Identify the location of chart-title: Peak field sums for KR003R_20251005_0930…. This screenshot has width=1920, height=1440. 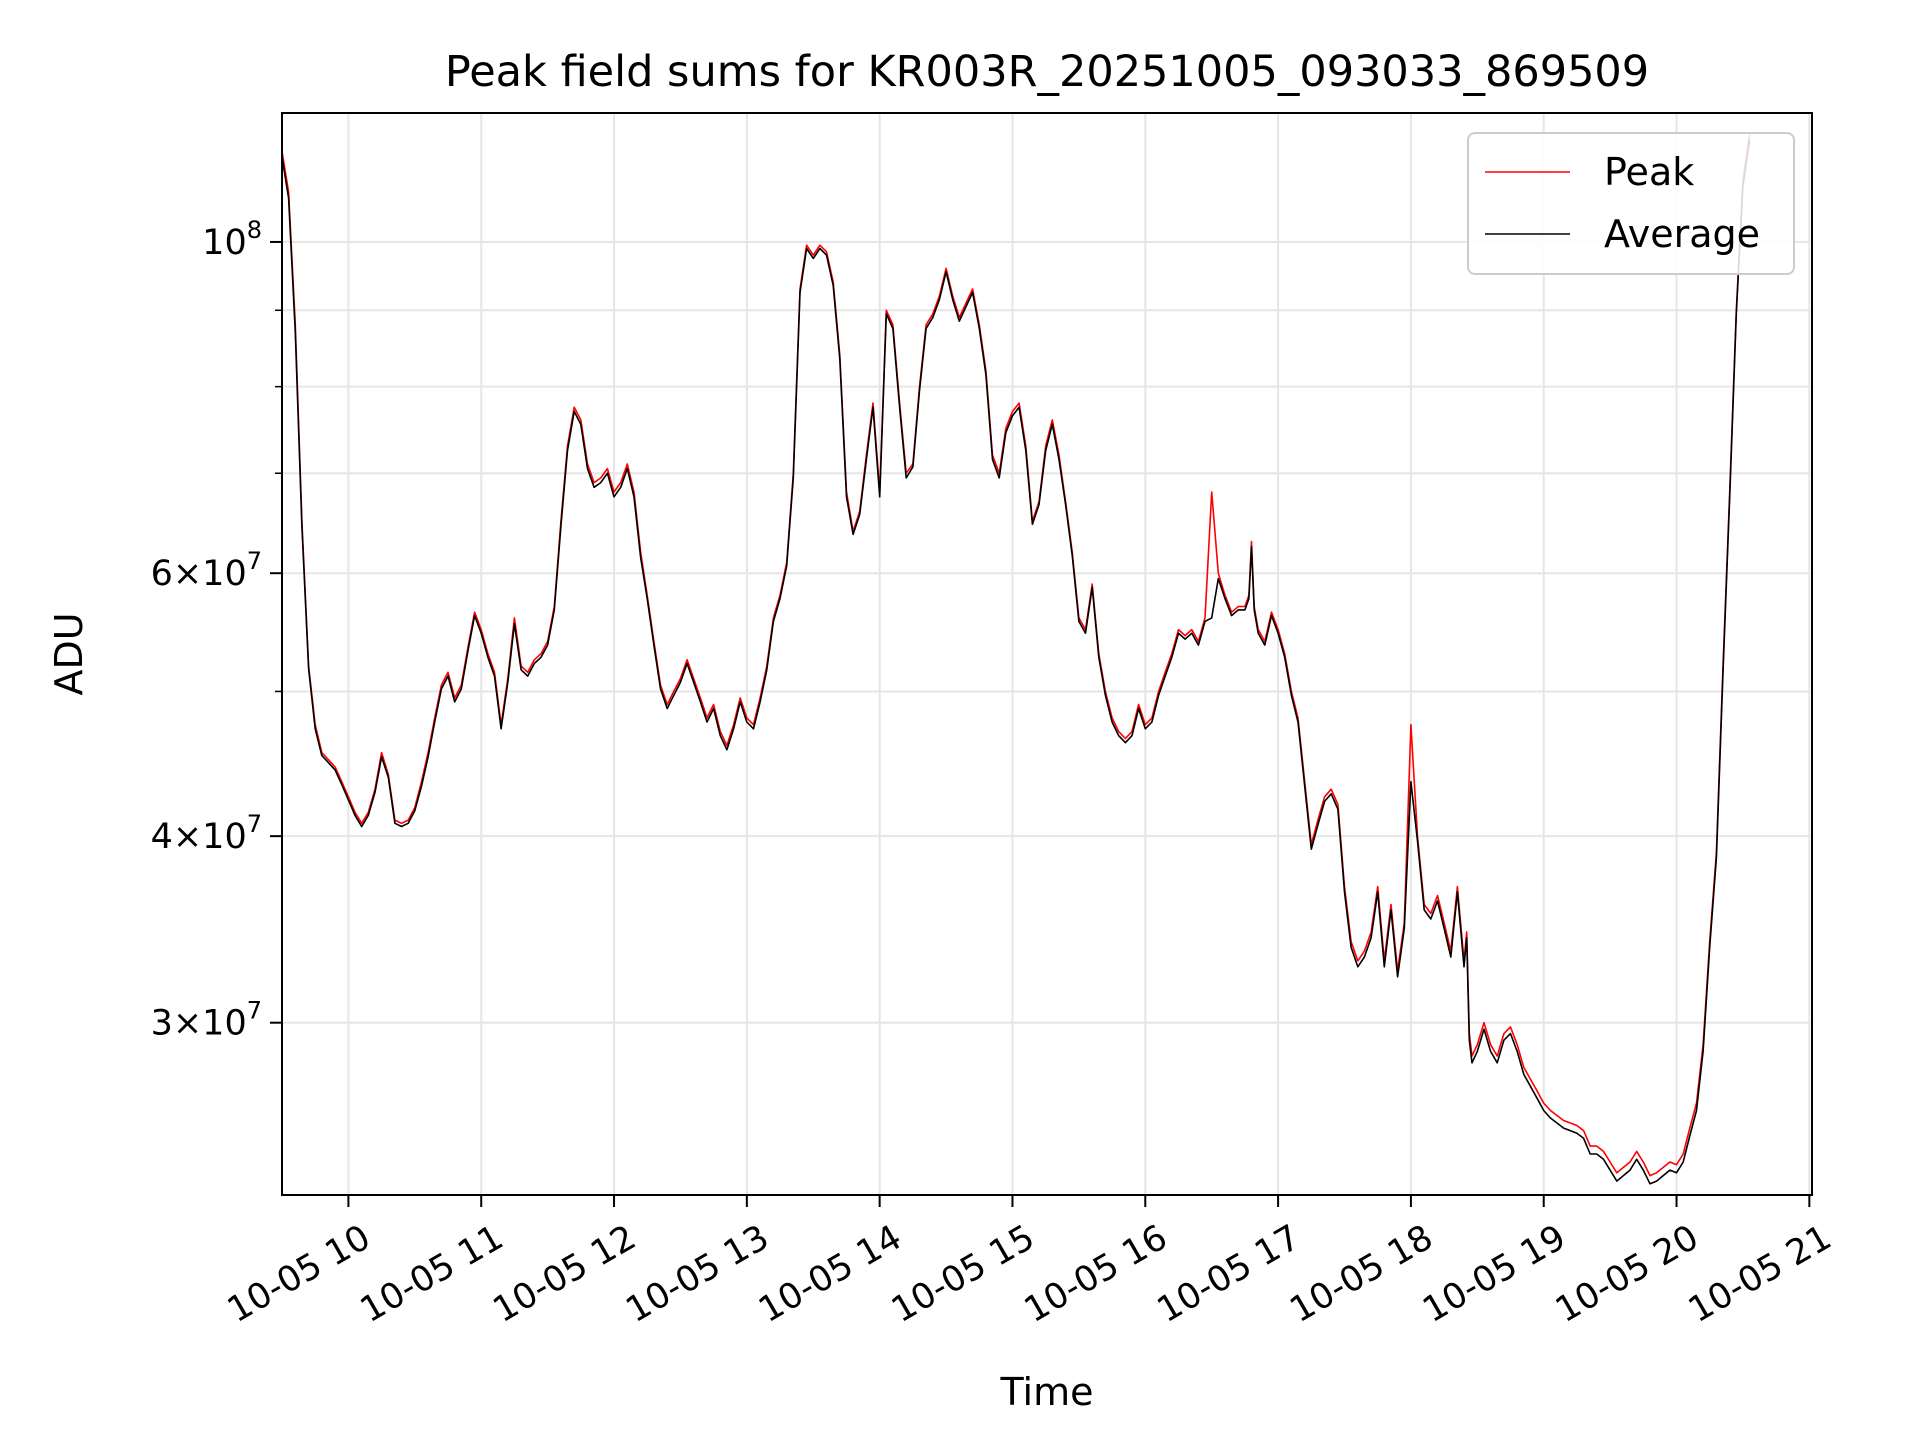
(1047, 72).